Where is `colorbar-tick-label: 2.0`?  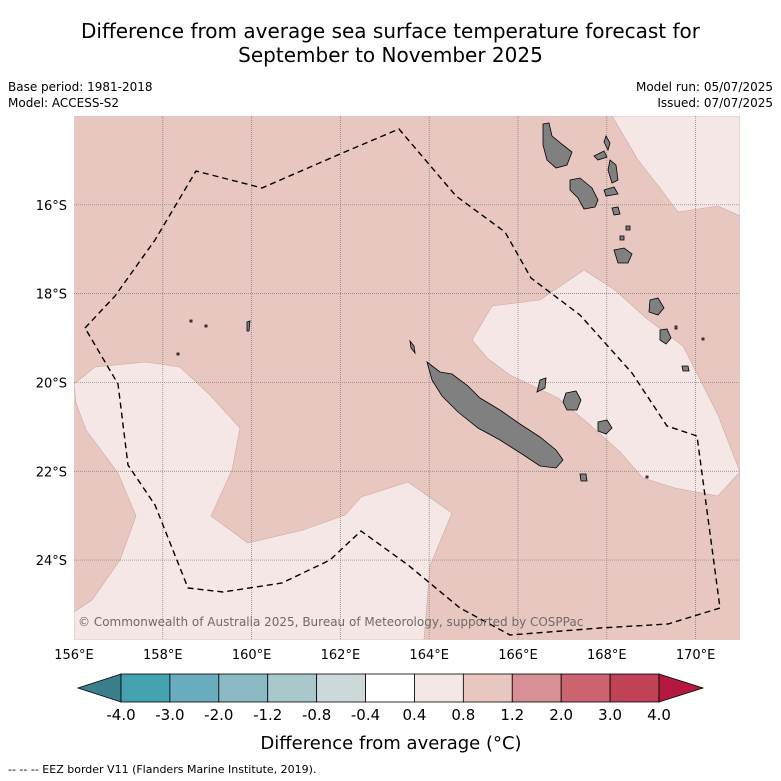
colorbar-tick-label: 2.0 is located at coordinates (561, 715).